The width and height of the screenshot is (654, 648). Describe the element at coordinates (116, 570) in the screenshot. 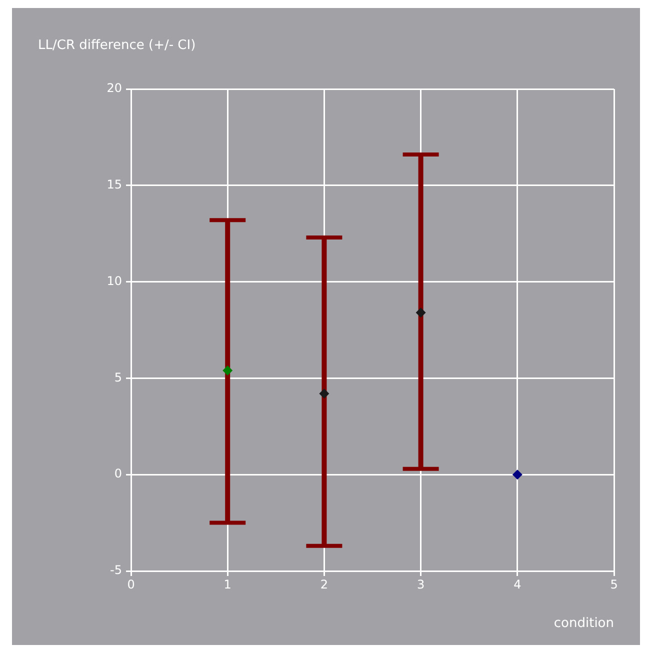

I see `y-tick-label: -5` at that location.